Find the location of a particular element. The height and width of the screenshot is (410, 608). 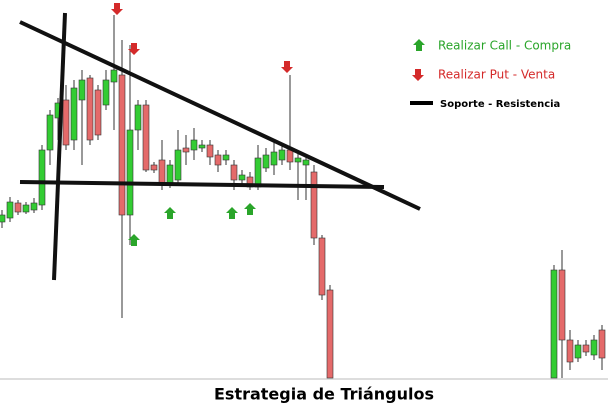

put-arrows is located at coordinates (267, 42).